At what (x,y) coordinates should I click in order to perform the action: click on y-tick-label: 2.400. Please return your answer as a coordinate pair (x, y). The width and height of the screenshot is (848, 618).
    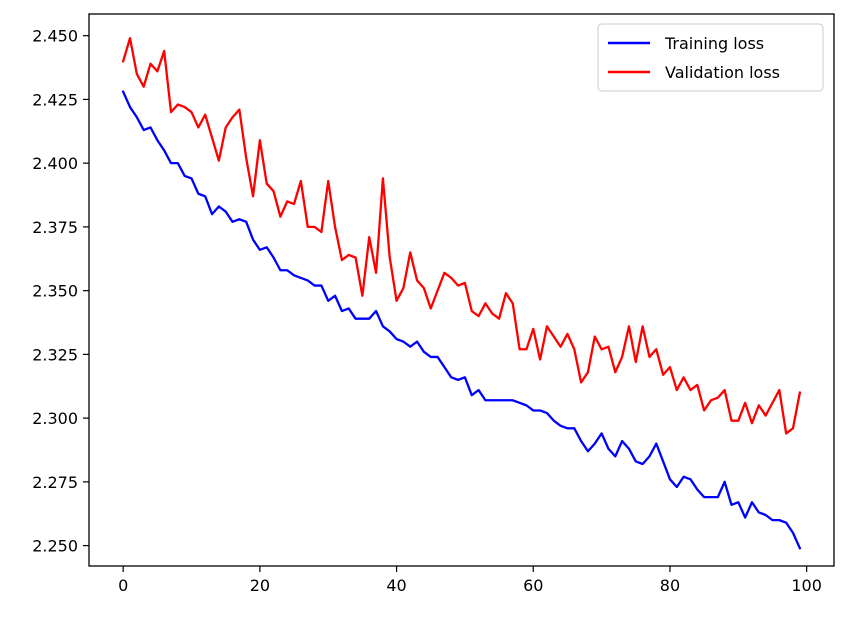
    Looking at the image, I should click on (55, 163).